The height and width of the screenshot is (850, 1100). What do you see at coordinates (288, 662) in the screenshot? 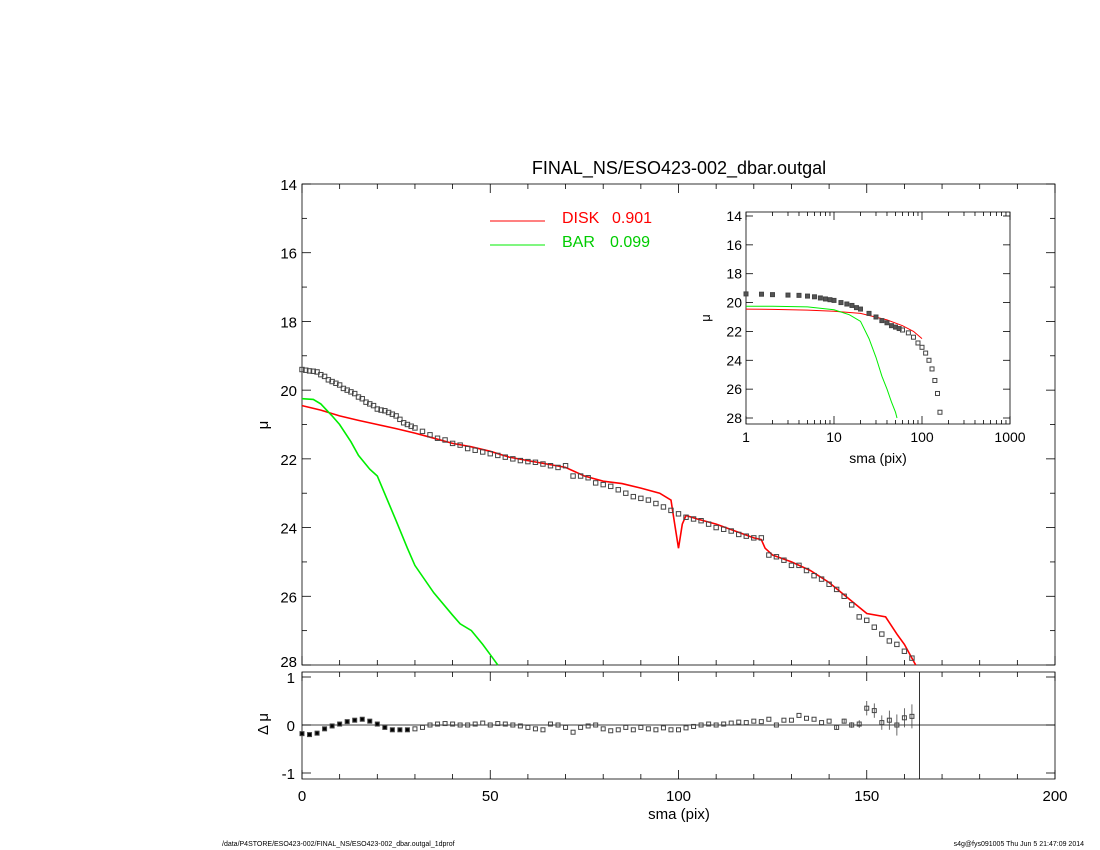
I see `main-y-tick-label: 28` at bounding box center [288, 662].